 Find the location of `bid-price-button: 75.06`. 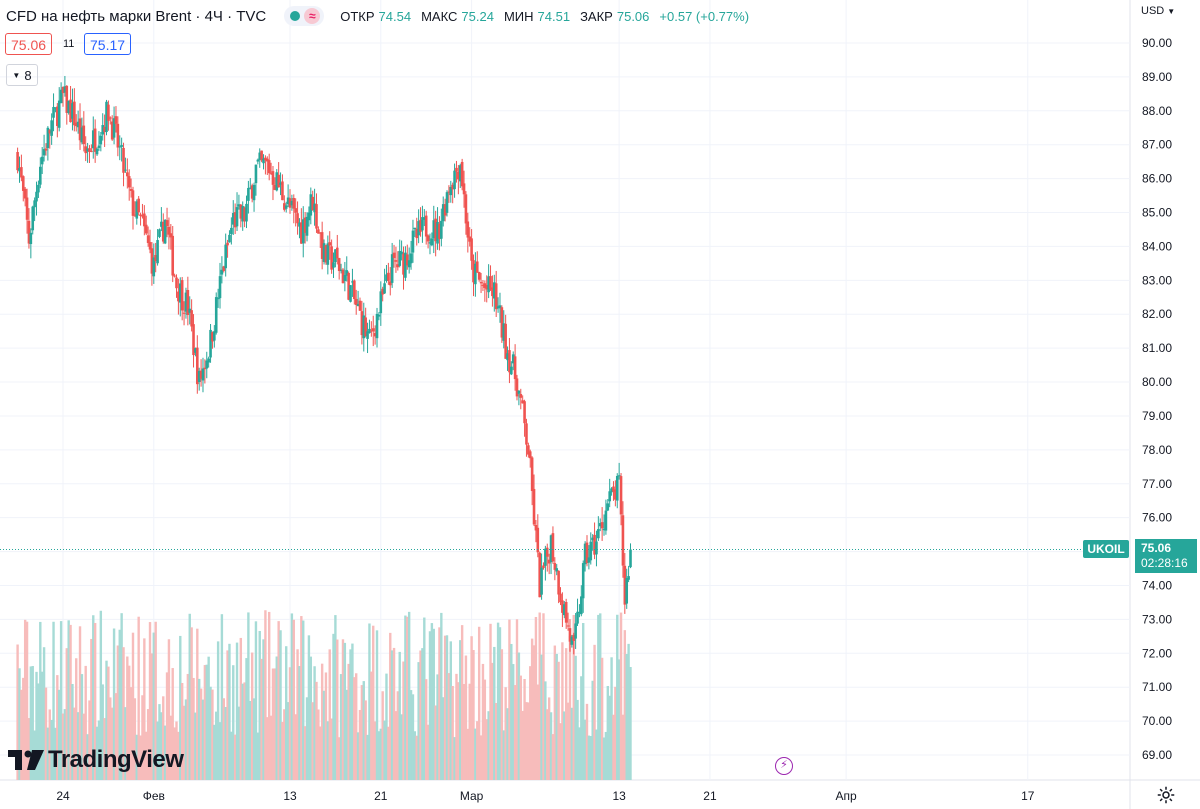

bid-price-button: 75.06 is located at coordinates (29, 44).